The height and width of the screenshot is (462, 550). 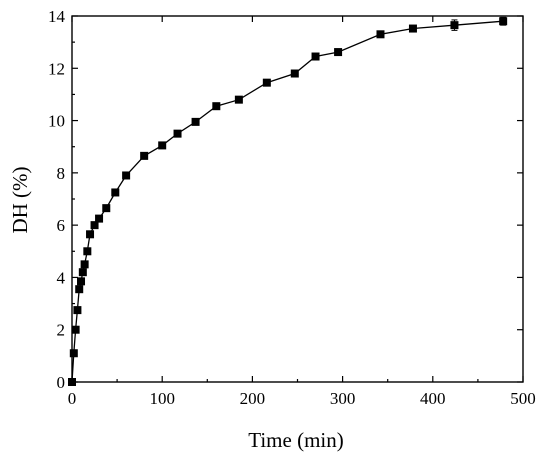 I want to click on y-tick-label: 2, so click(x=61, y=330).